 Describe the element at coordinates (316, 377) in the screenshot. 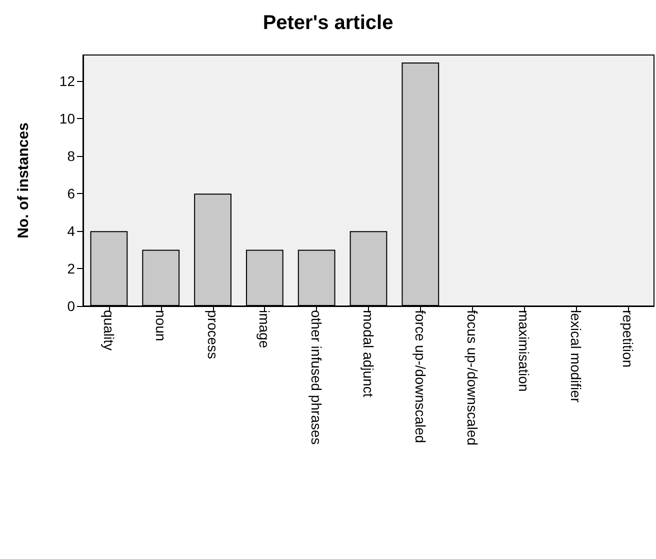

I see `x-tick-label: other infused phrases` at that location.